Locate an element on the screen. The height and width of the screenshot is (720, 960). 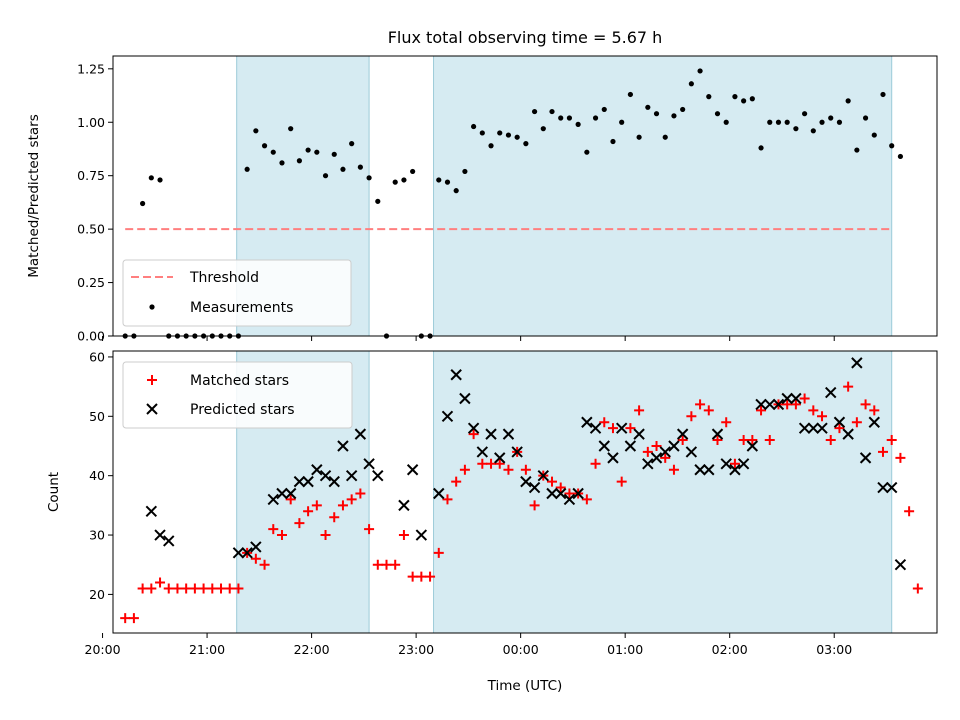
y-tick-label: 0.75 is located at coordinates (91, 175).